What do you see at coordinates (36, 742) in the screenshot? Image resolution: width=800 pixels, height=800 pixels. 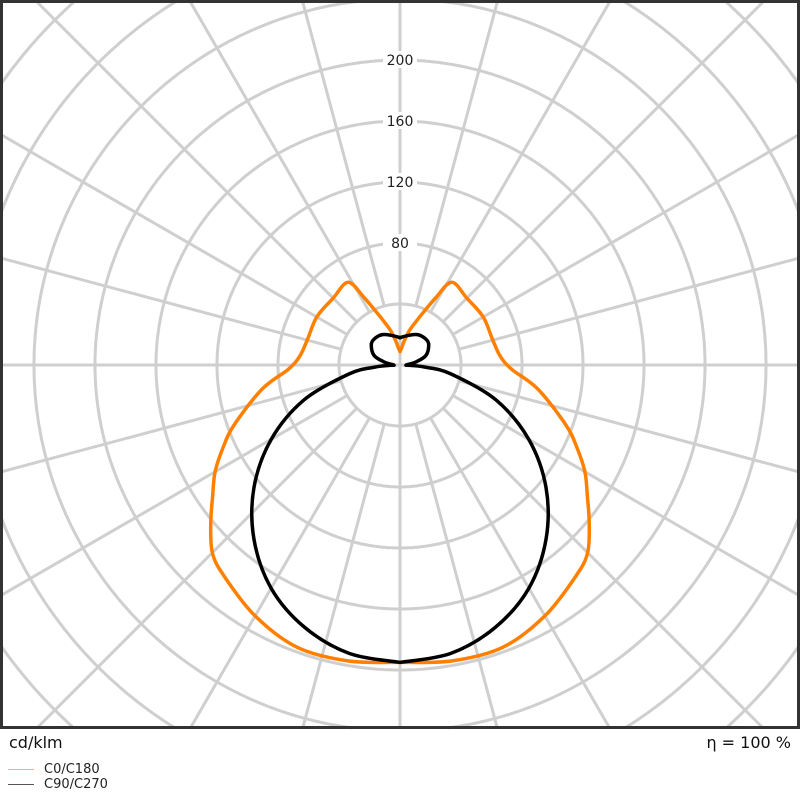 I see `unit-label: cd/klm` at bounding box center [36, 742].